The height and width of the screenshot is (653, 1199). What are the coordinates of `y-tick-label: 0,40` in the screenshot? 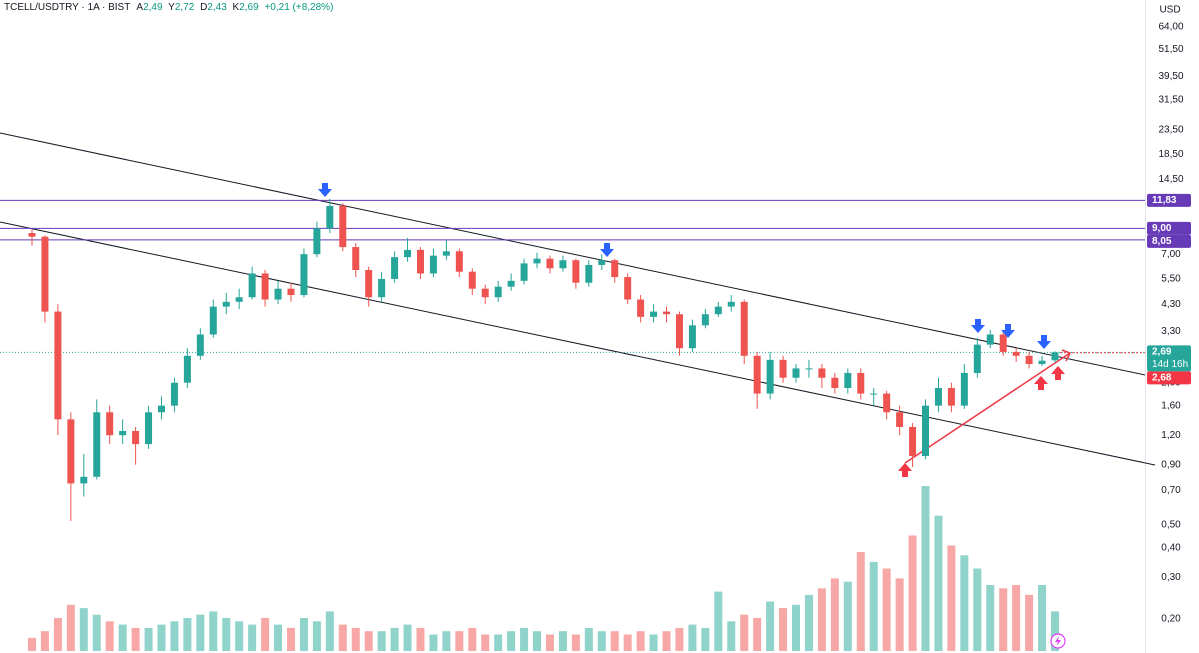 It's located at (1171, 548).